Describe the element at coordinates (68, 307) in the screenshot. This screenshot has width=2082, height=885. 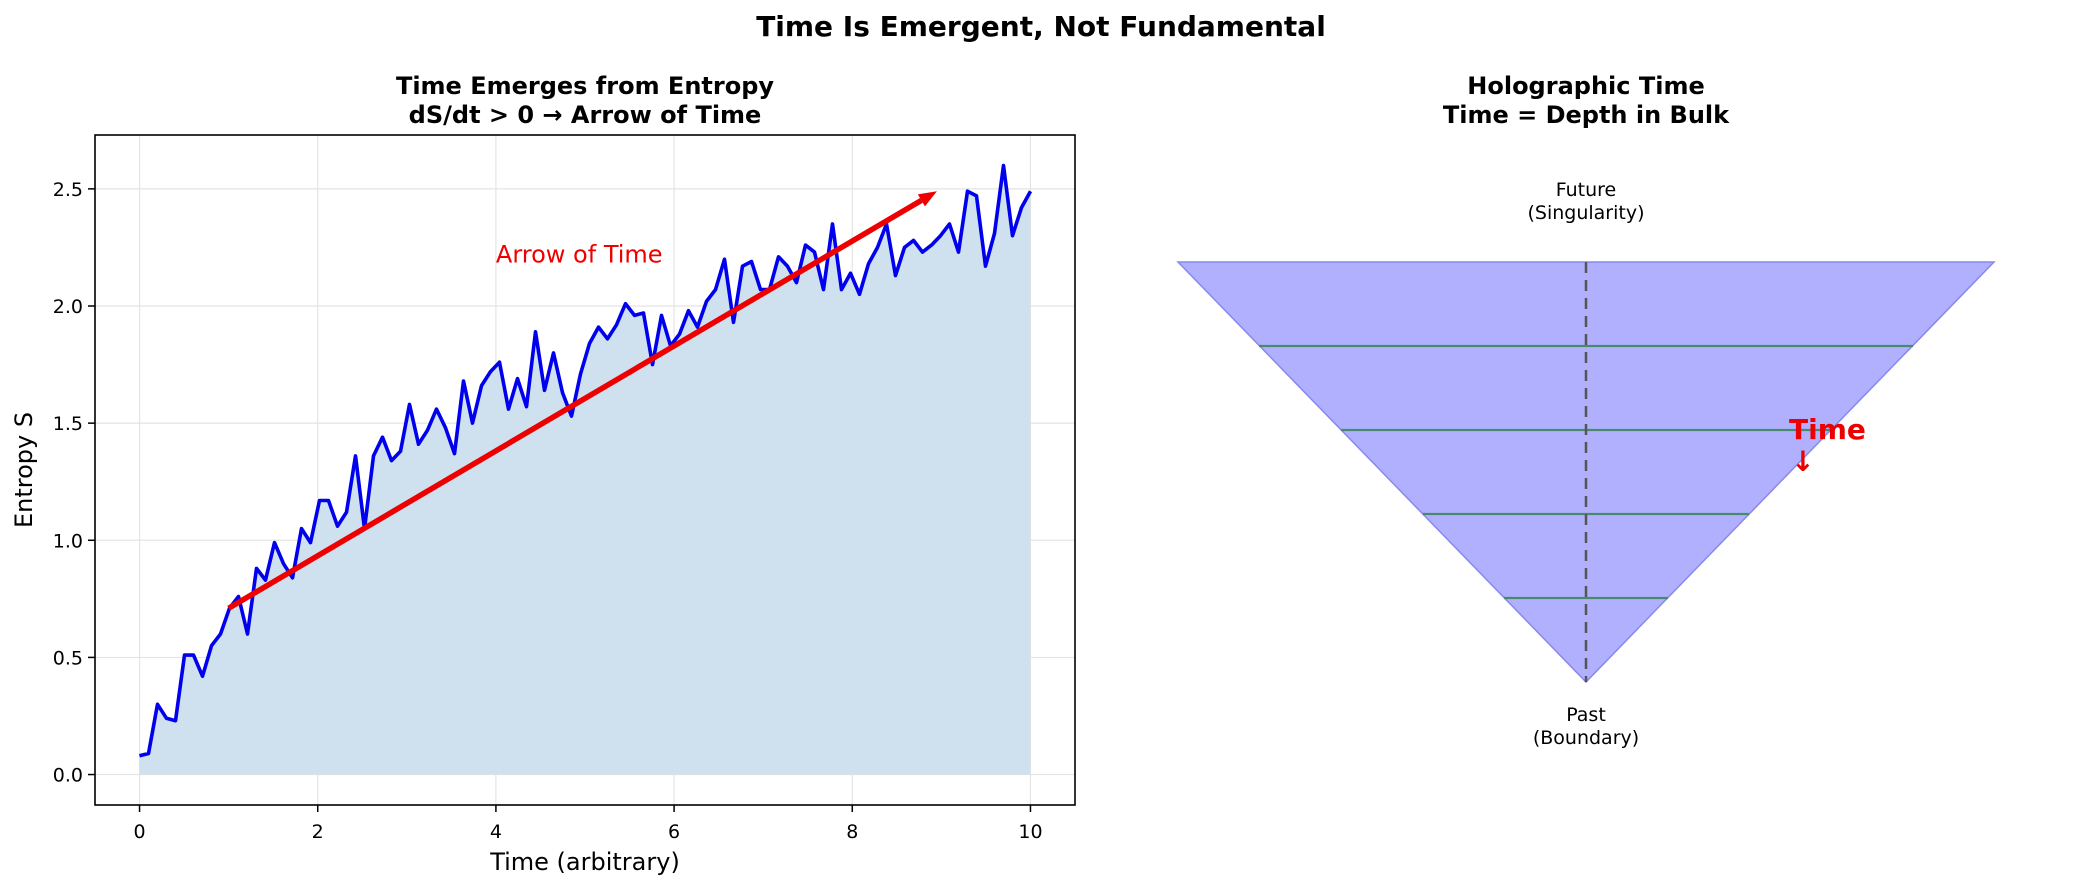
I see `y-tick-label: 2.0` at that location.